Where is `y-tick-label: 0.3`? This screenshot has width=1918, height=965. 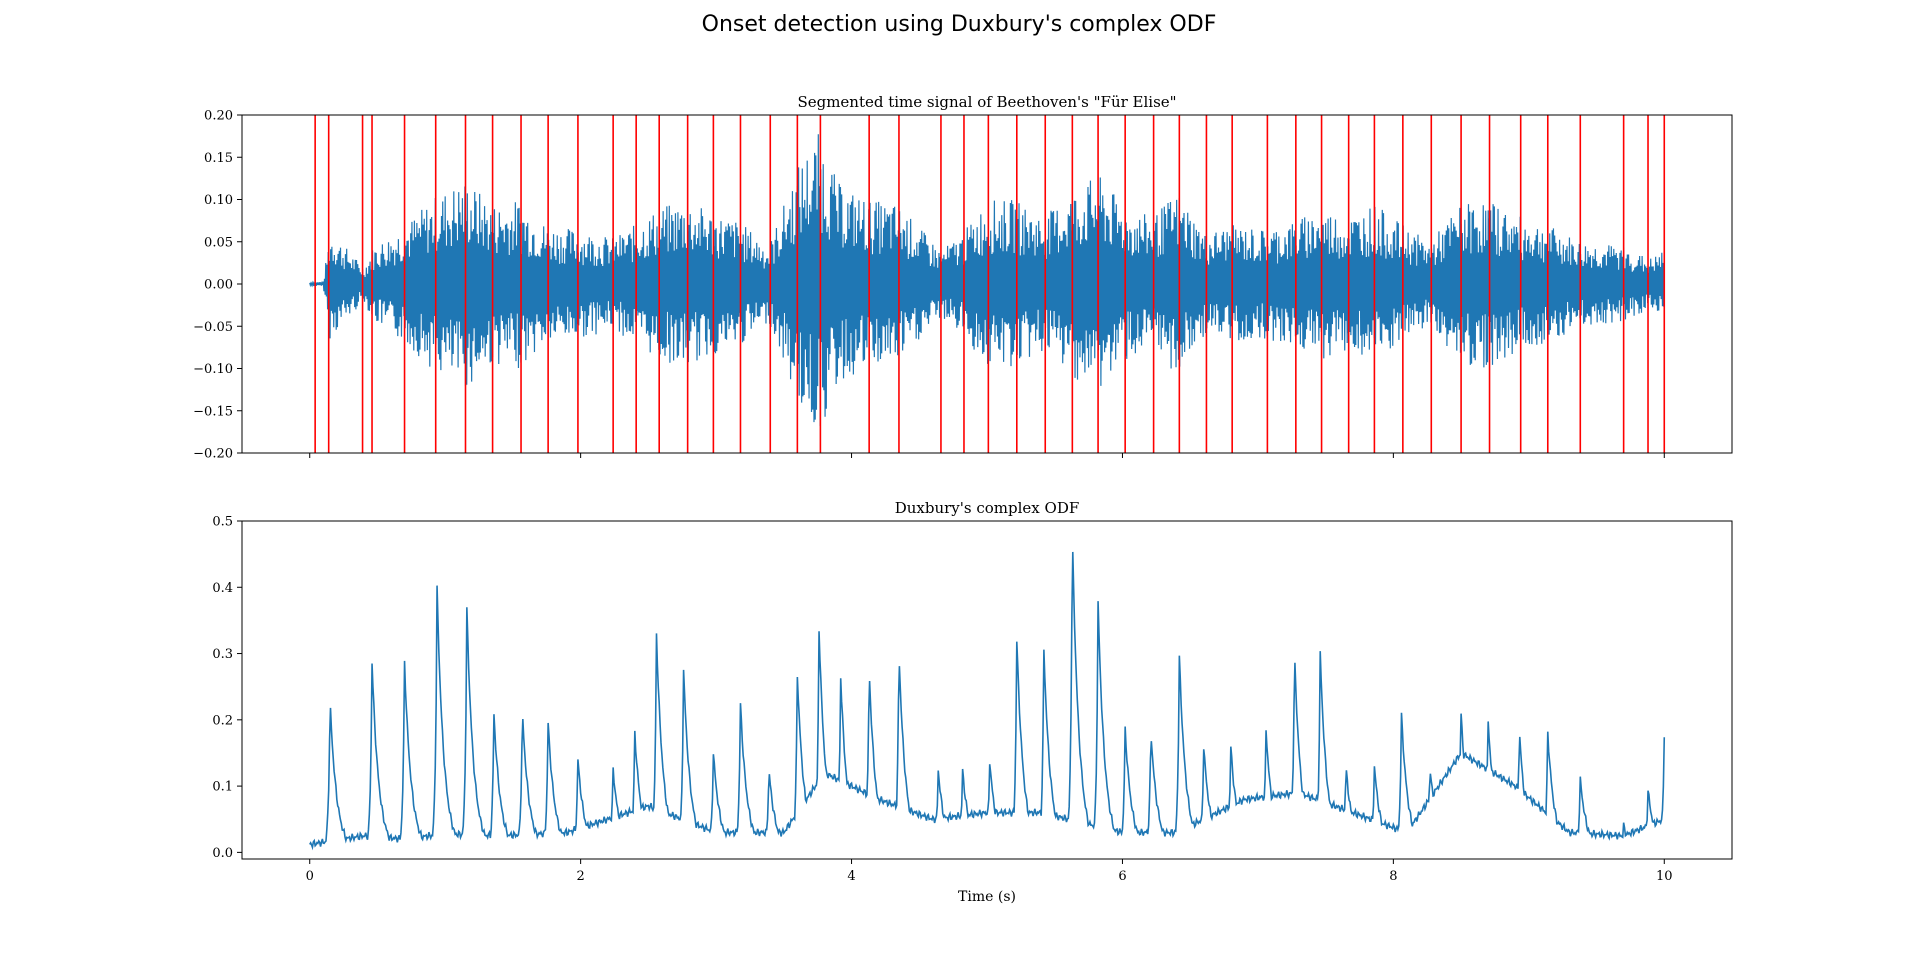 y-tick-label: 0.3 is located at coordinates (222, 654).